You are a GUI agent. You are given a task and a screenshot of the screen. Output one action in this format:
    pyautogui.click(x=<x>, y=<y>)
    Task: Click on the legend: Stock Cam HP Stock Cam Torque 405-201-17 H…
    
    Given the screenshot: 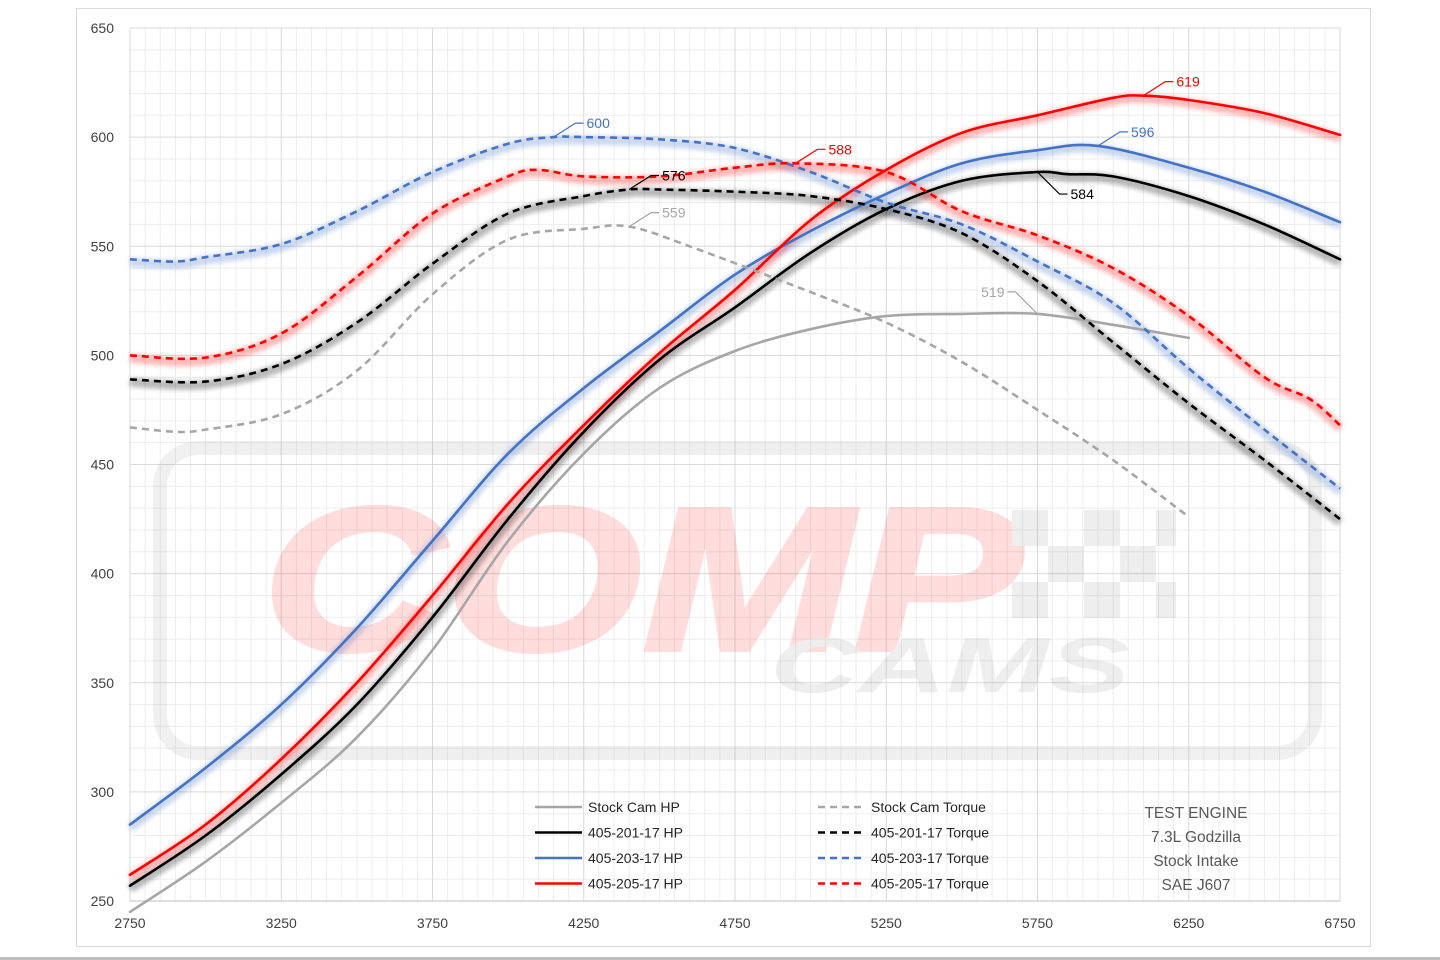 What is the action you would take?
    pyautogui.click(x=762, y=845)
    